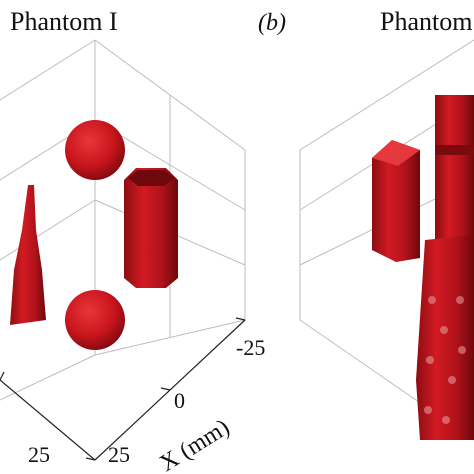  What do you see at coordinates (119, 454) in the screenshot?
I see `x-tick-label: 25` at bounding box center [119, 454].